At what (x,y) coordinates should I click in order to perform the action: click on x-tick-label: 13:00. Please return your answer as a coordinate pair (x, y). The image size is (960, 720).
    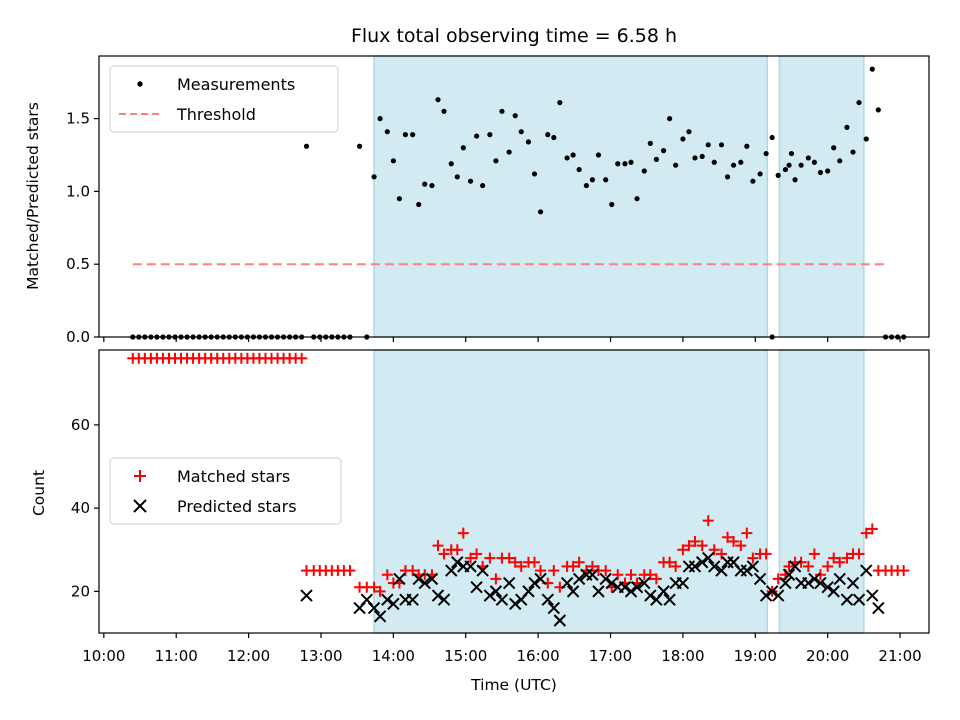
    Looking at the image, I should click on (320, 656).